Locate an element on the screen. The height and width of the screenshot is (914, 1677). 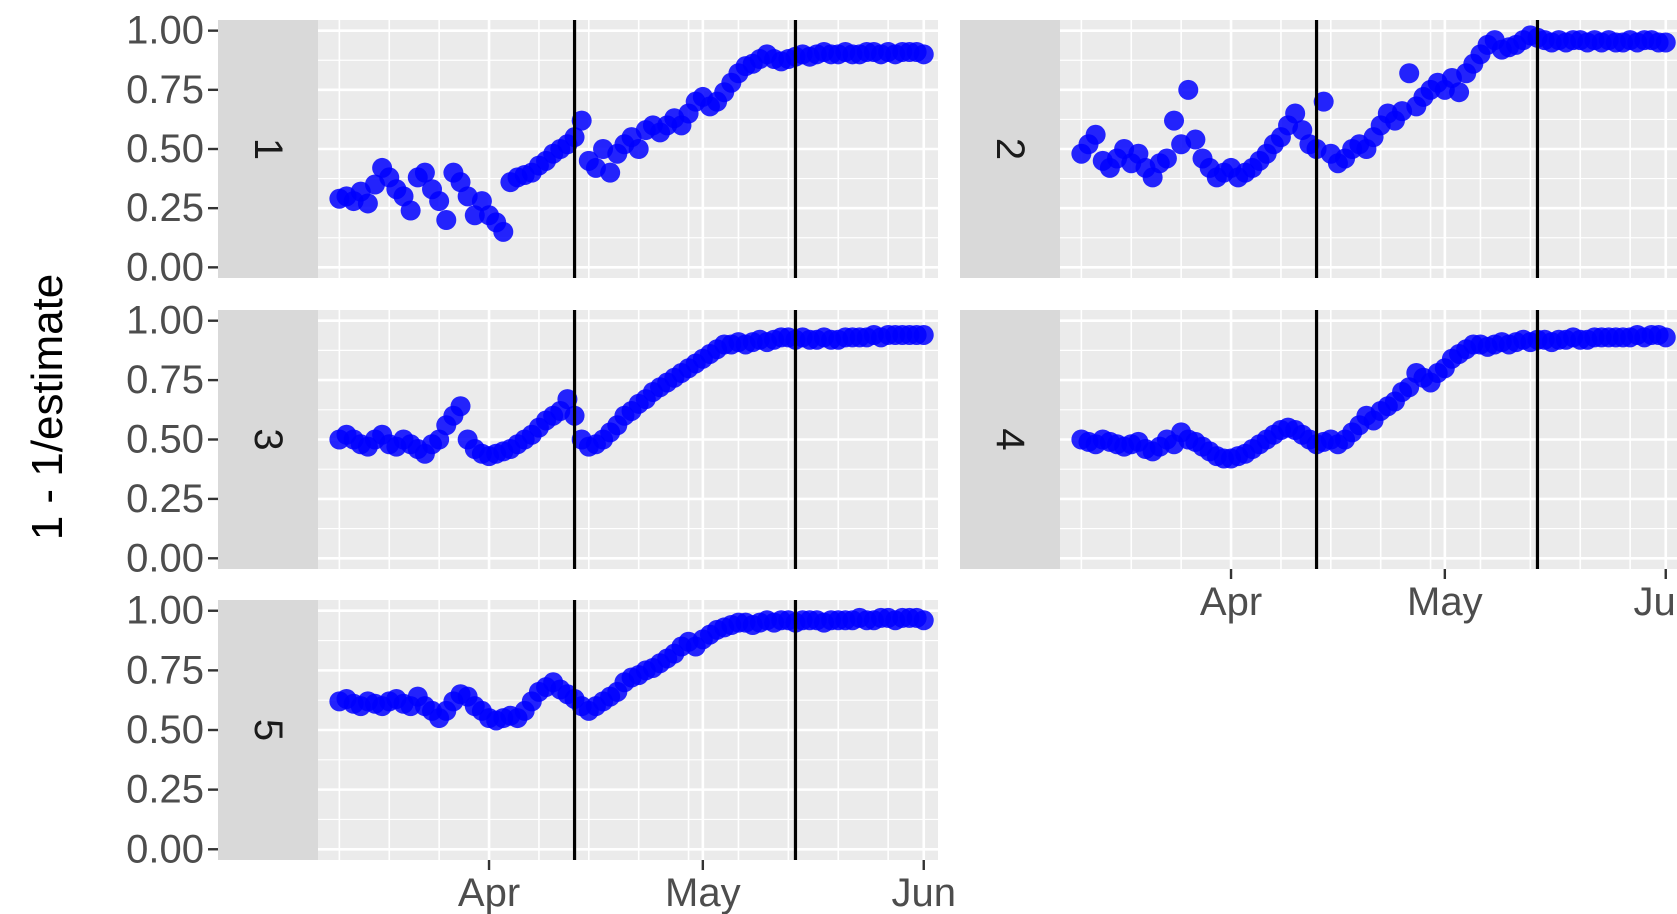
facet-panel-3: 3 0.00 0.25 0.50 0.75 1.00 is located at coordinates (532, 439).